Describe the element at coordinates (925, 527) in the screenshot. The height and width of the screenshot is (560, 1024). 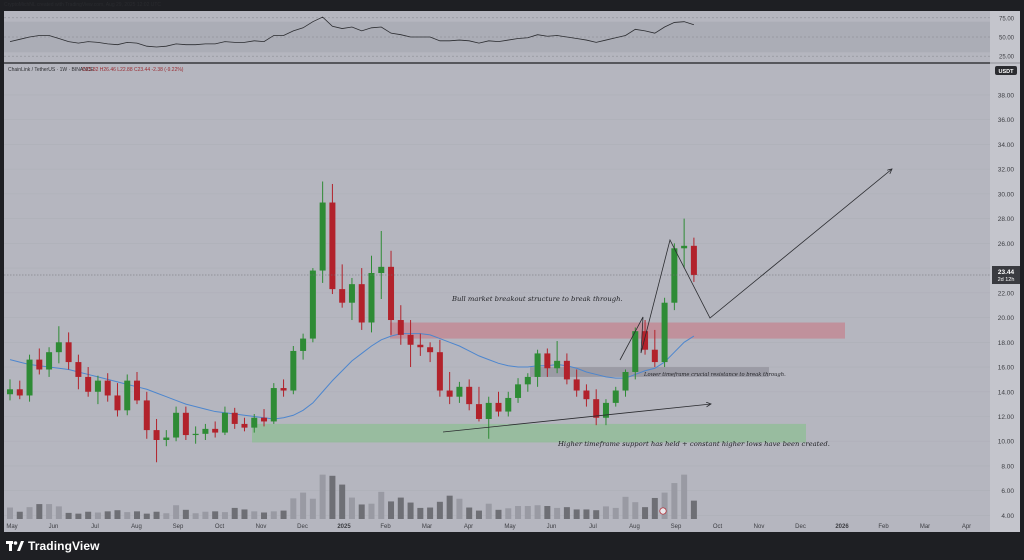
I see `x-tick-label: Mar` at that location.